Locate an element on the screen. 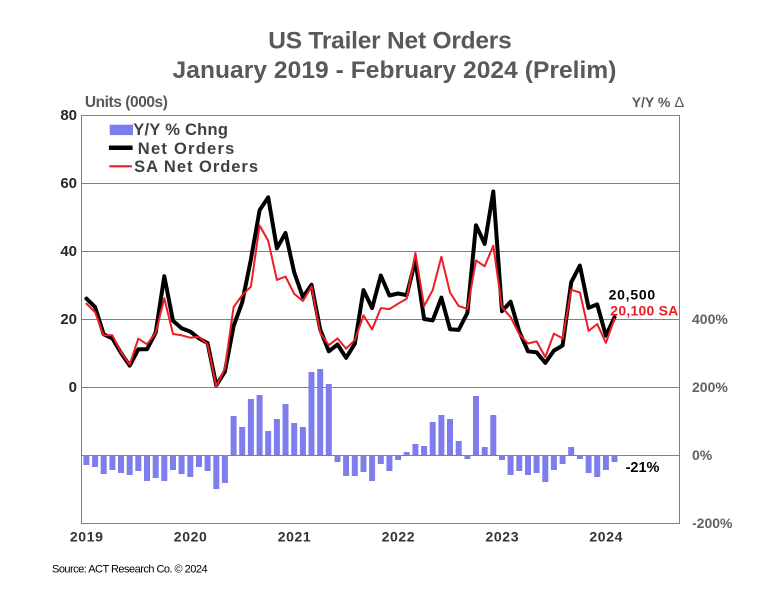 The image size is (766, 592). svg-text: Y/Y % is located at coordinates (651, 102).